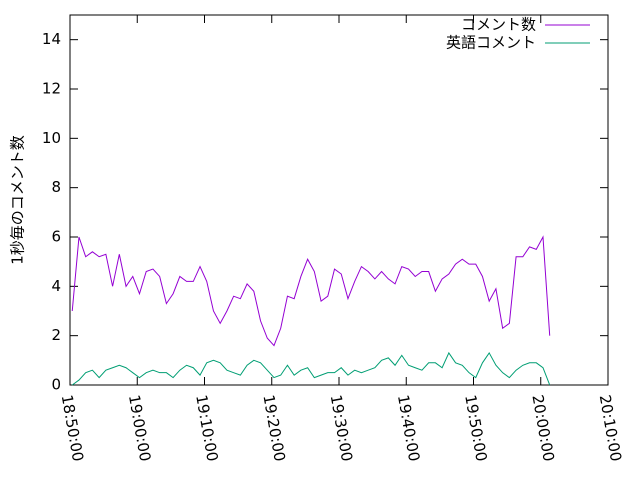 This screenshot has width=640, height=480. I want to click on x-tick-label: 20:10:00, so click(610, 427).